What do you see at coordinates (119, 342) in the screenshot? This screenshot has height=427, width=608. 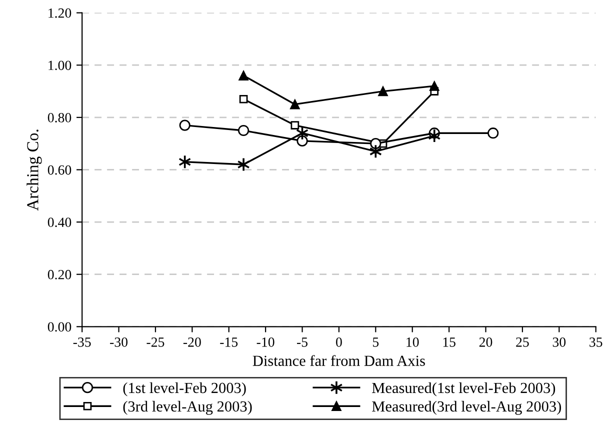 I see `x-tick-label: -30` at bounding box center [119, 342].